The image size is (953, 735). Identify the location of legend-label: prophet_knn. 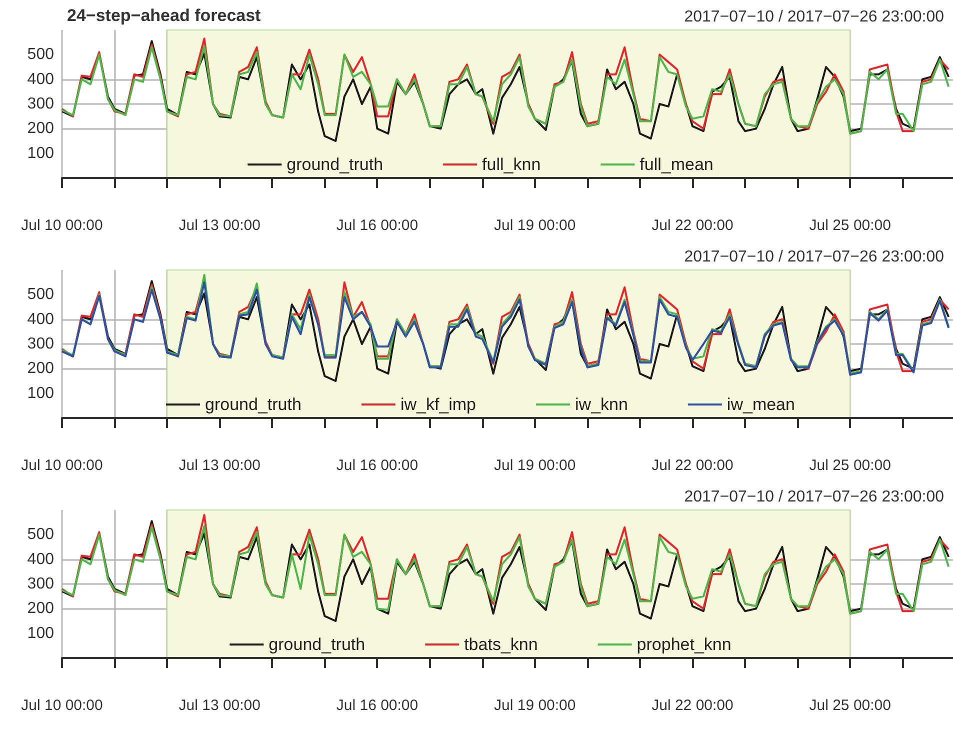
(684, 644).